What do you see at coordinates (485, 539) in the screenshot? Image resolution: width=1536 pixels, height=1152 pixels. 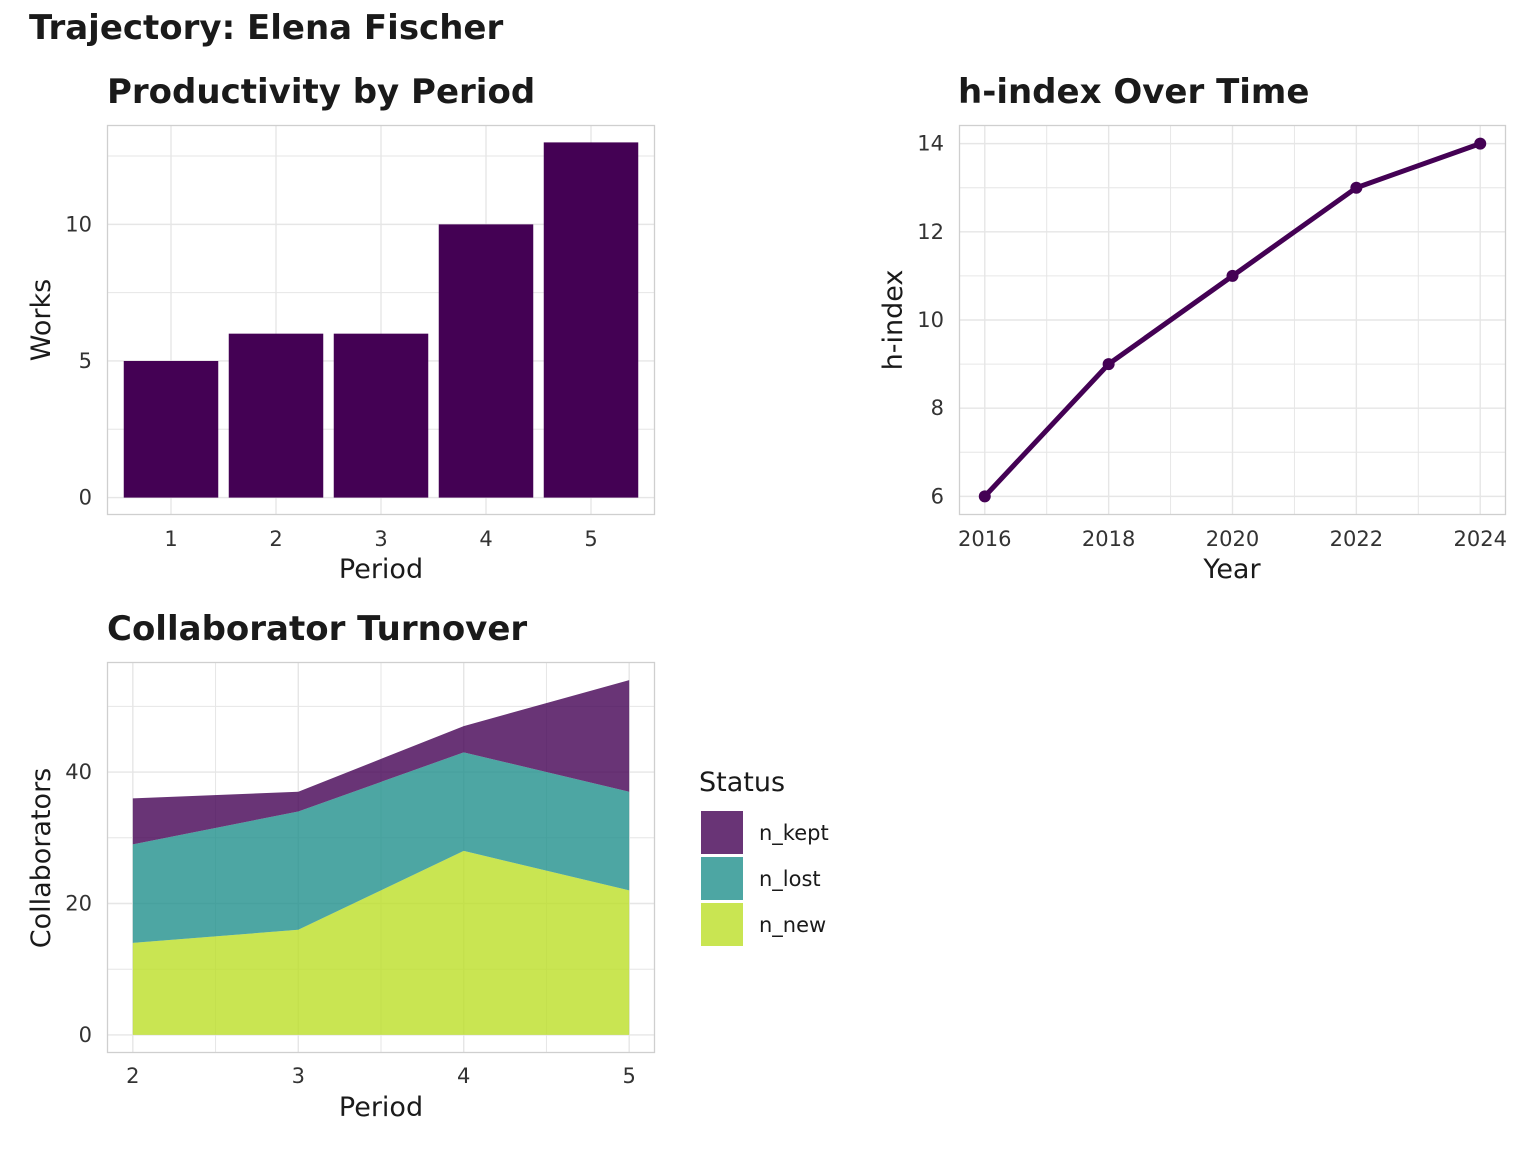 I see `productivity-x-tick-label: 4` at bounding box center [485, 539].